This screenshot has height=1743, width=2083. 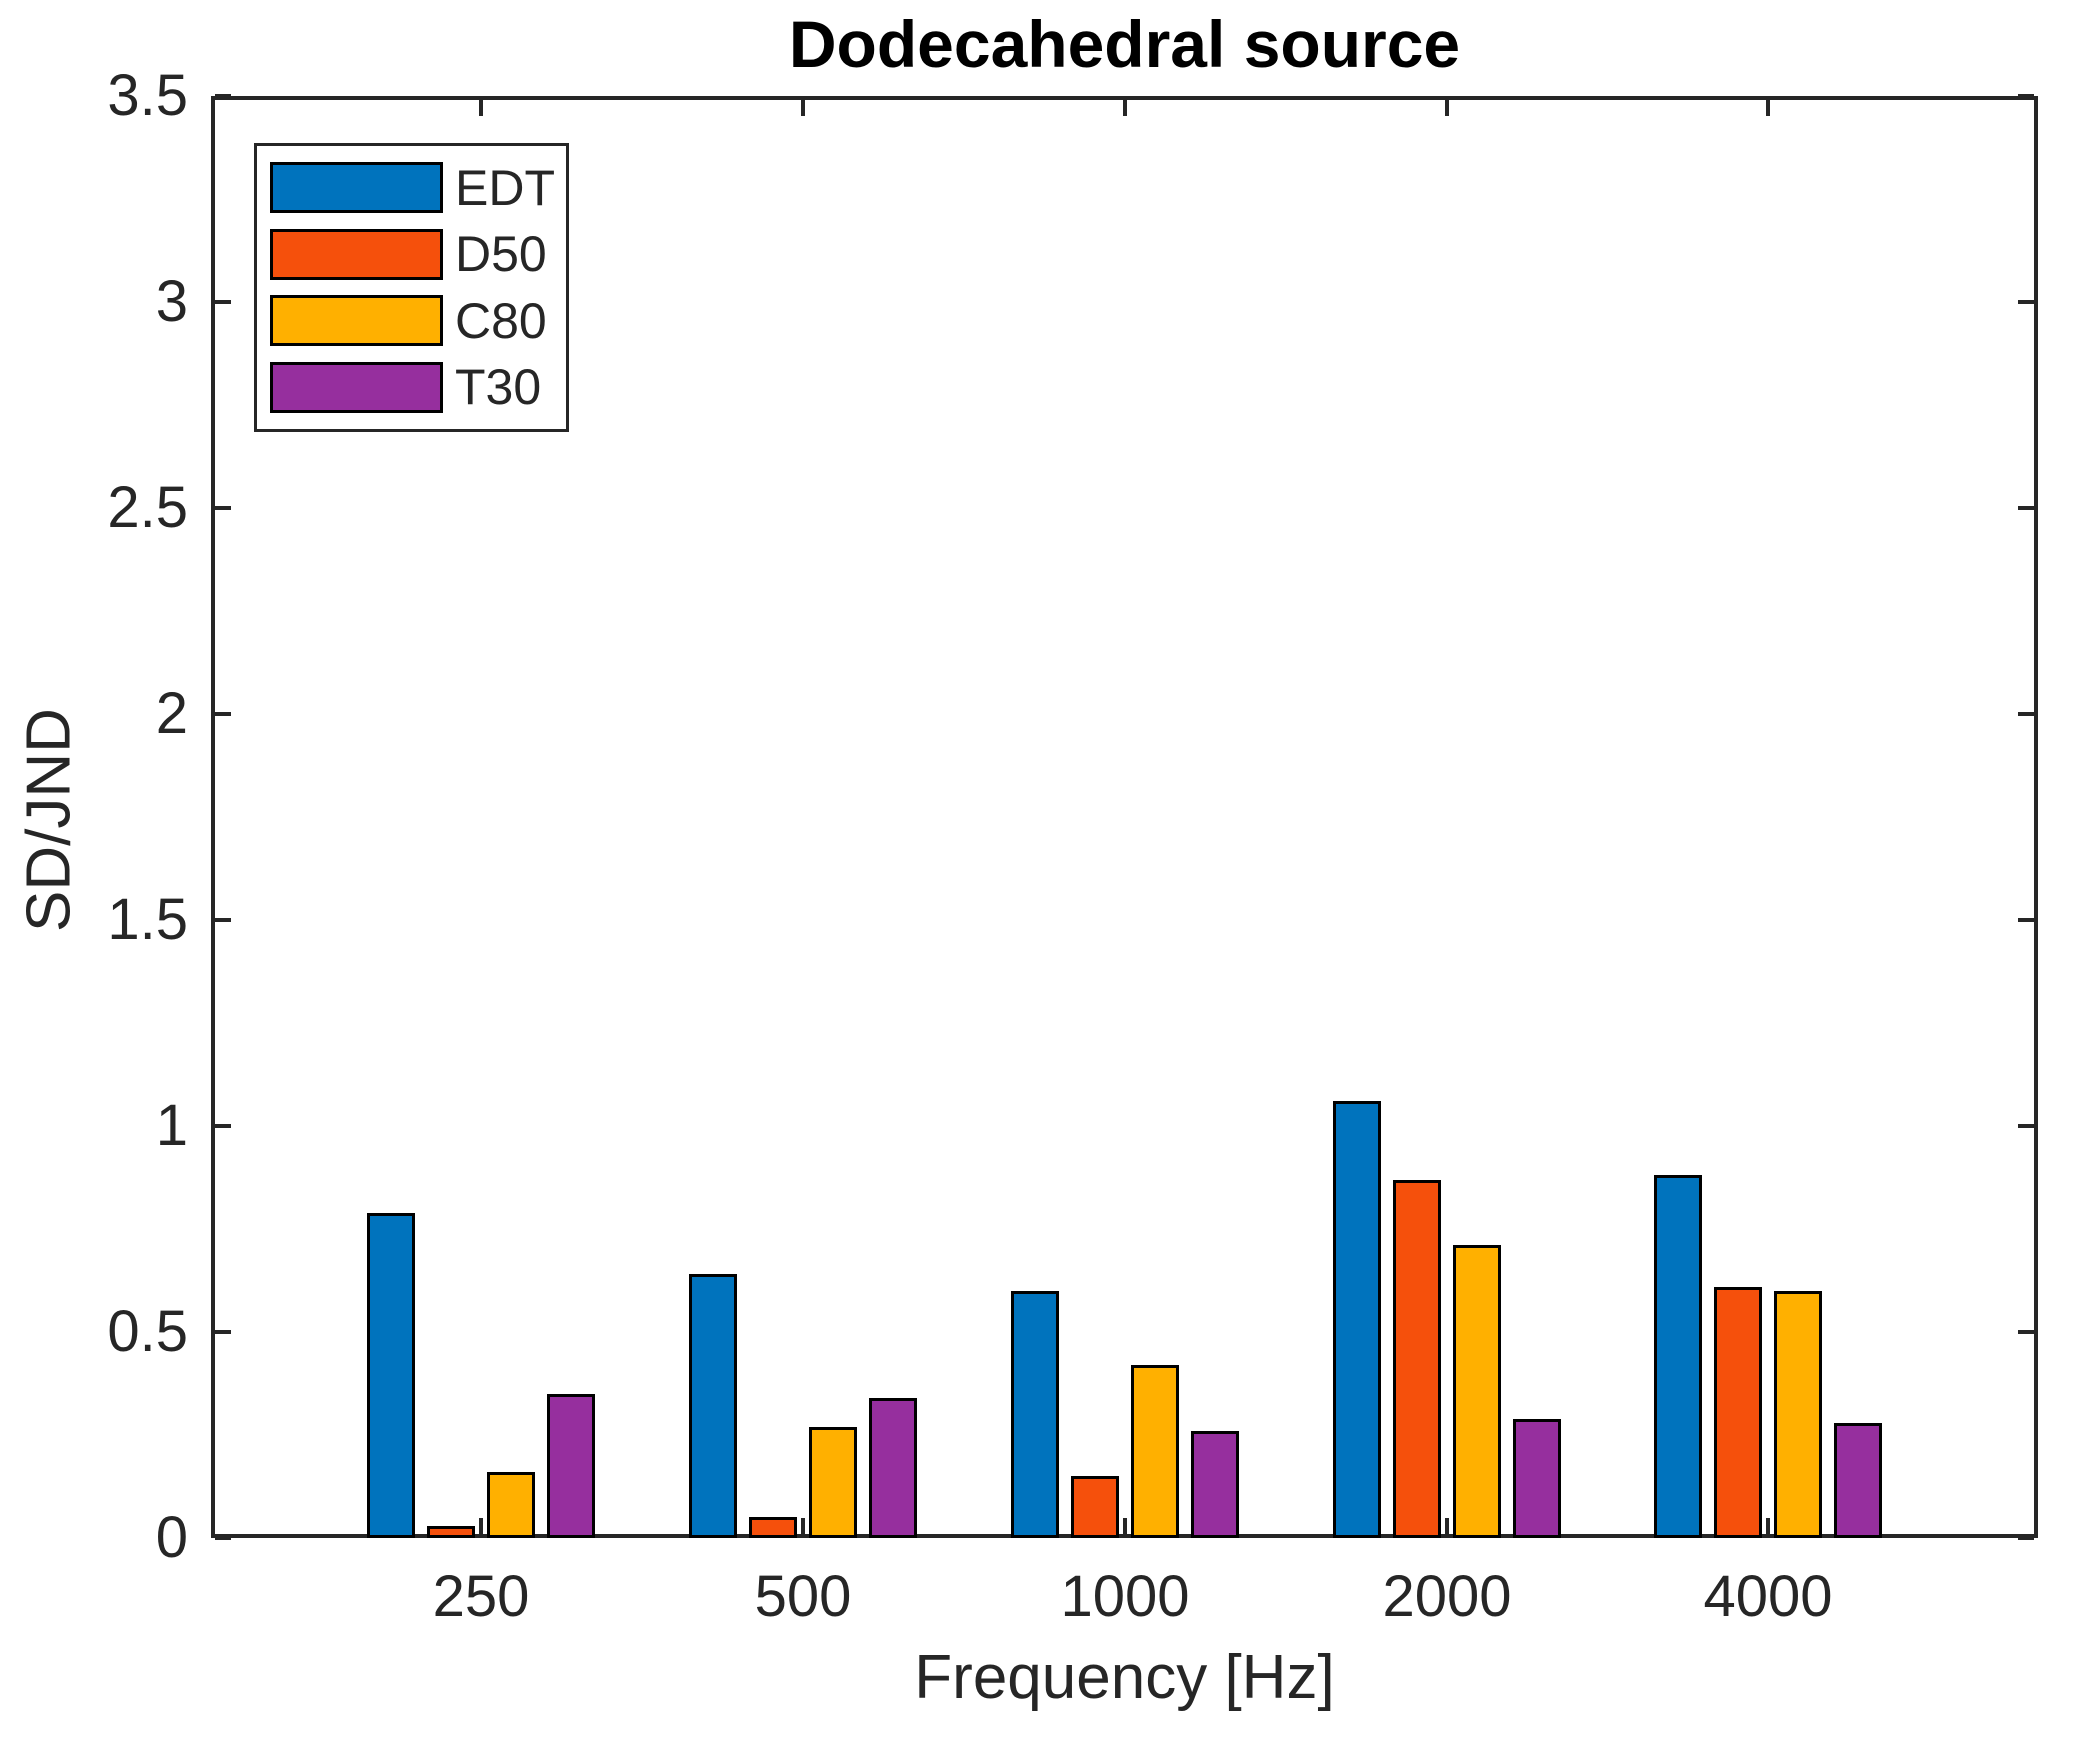 I want to click on y-tick-label-1: 1, so click(x=171, y=1125).